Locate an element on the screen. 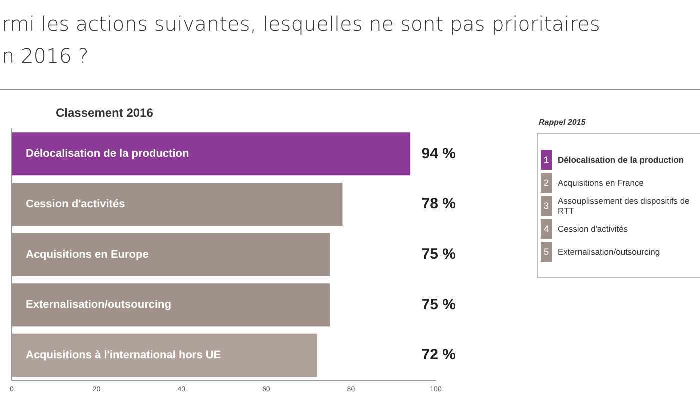 This screenshot has height=394, width=700. text: Délocalisation de la production is located at coordinates (621, 160).